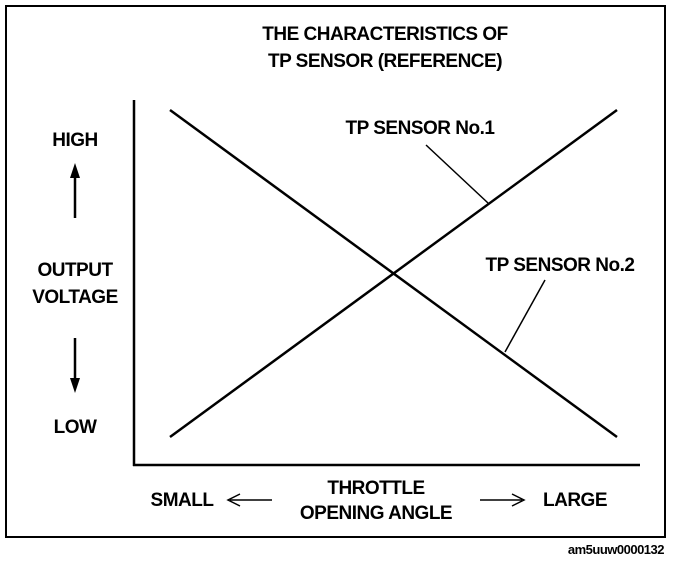 Image resolution: width=688 pixels, height=568 pixels. I want to click on arrow-right-icon, so click(503, 500).